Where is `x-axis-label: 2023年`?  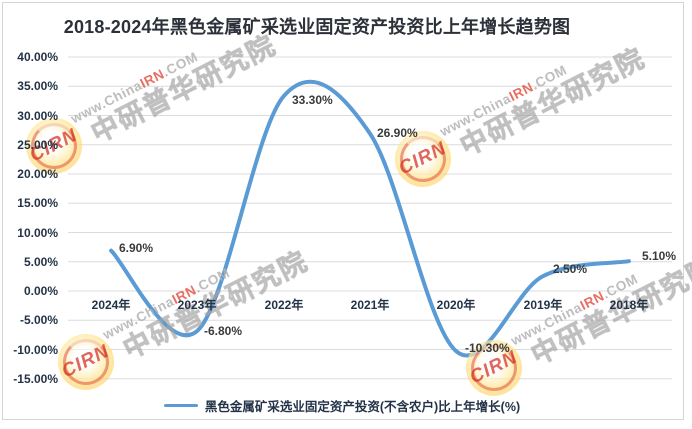 x-axis-label: 2023年 is located at coordinates (197, 305).